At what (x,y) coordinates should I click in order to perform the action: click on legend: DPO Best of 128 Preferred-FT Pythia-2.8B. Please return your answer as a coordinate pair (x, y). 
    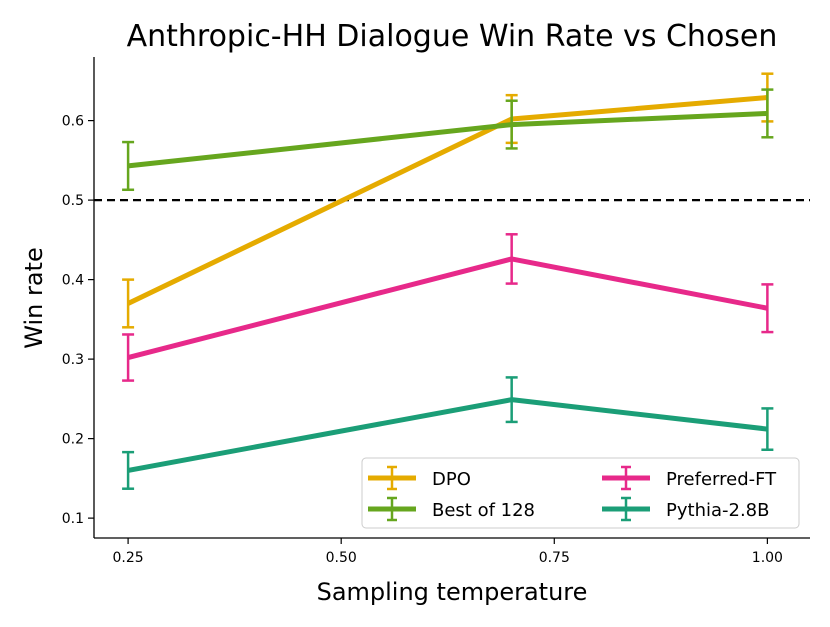
    Looking at the image, I should click on (580, 493).